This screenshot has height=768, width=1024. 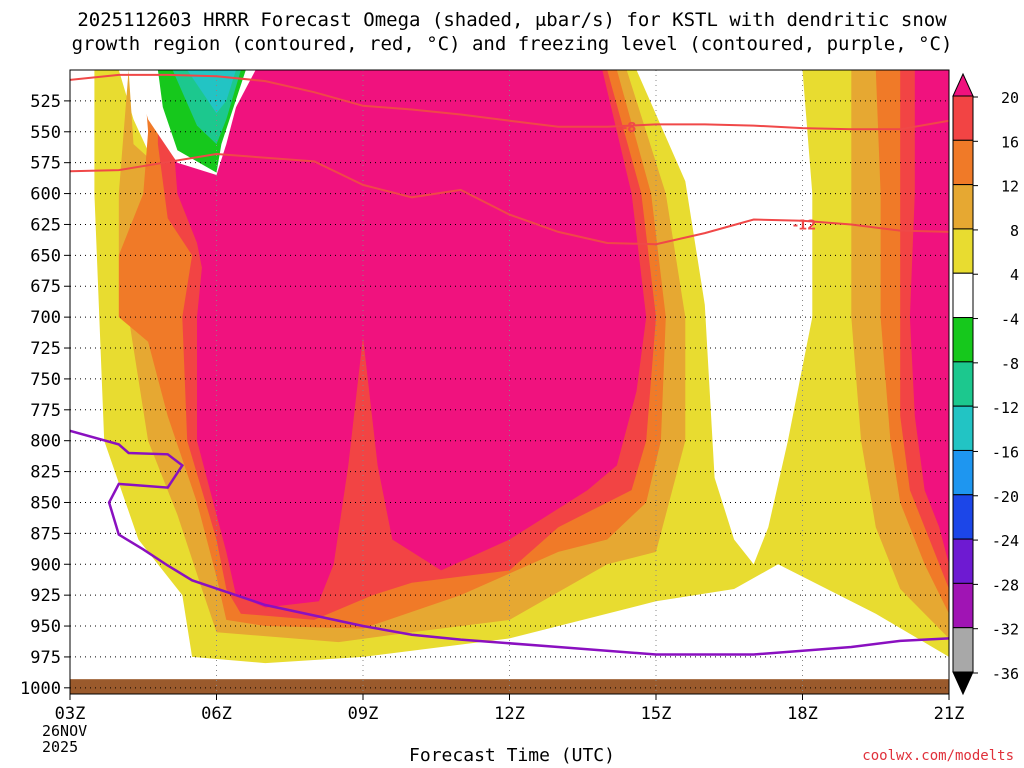 What do you see at coordinates (656, 714) in the screenshot?
I see `x-tick-label: 15Z` at bounding box center [656, 714].